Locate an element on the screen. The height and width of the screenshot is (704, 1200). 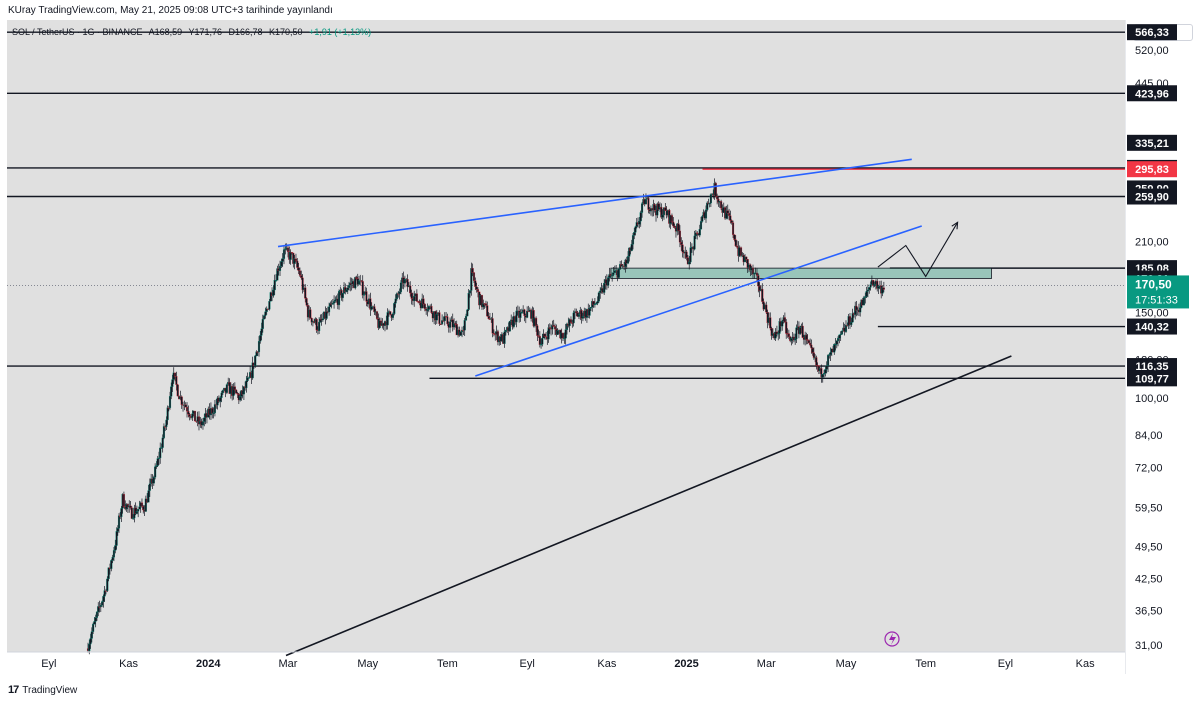
price-tick-label: 84,00 is located at coordinates (1149, 436).